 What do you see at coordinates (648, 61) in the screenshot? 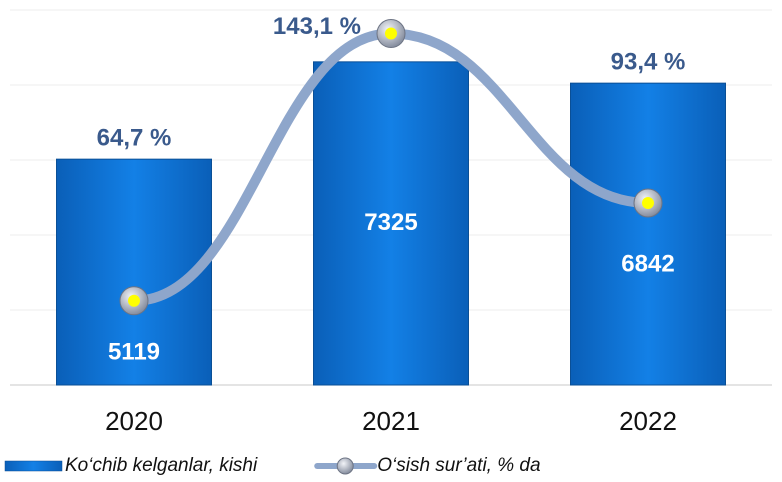
I see `line-value-label: 93,4 %` at bounding box center [648, 61].